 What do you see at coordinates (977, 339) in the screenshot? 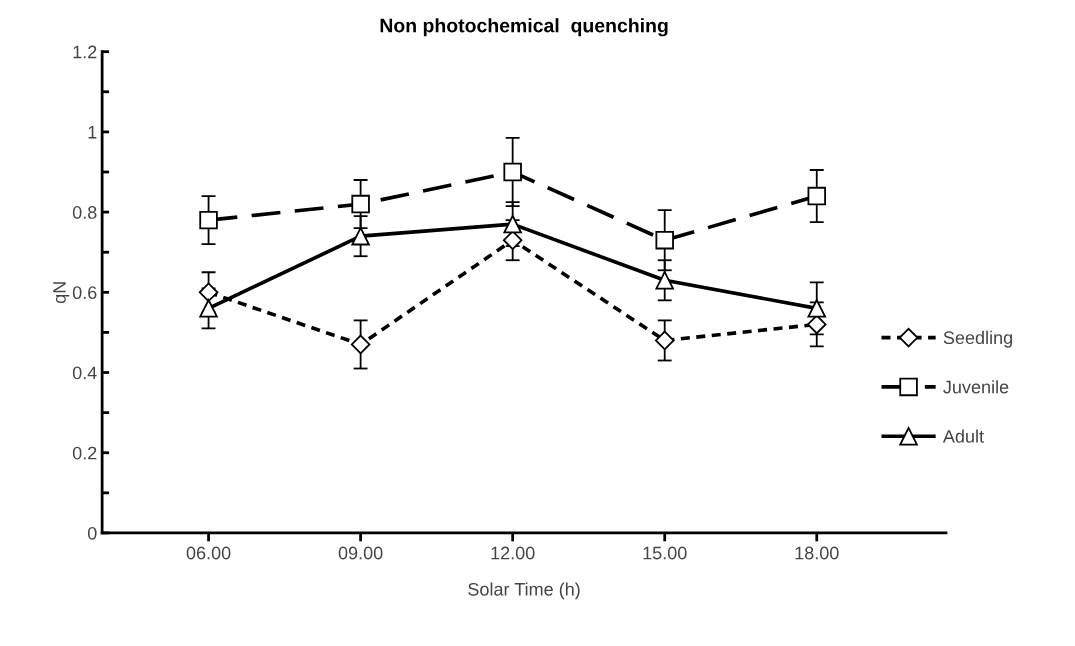
I see `legend-label: Seedling` at bounding box center [977, 339].